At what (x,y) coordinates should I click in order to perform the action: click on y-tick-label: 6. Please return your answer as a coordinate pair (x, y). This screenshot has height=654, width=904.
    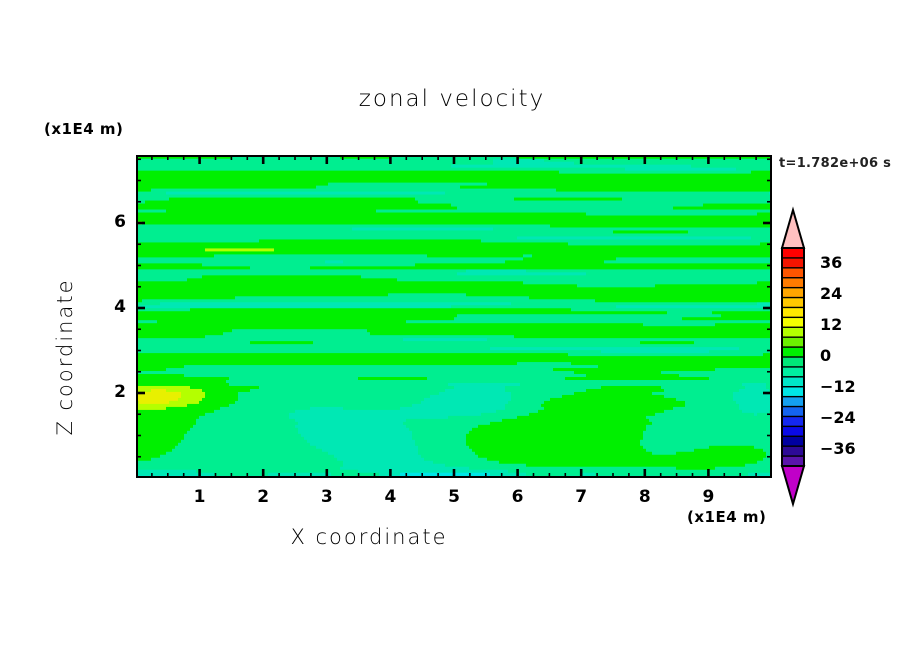
    Looking at the image, I should click on (120, 222).